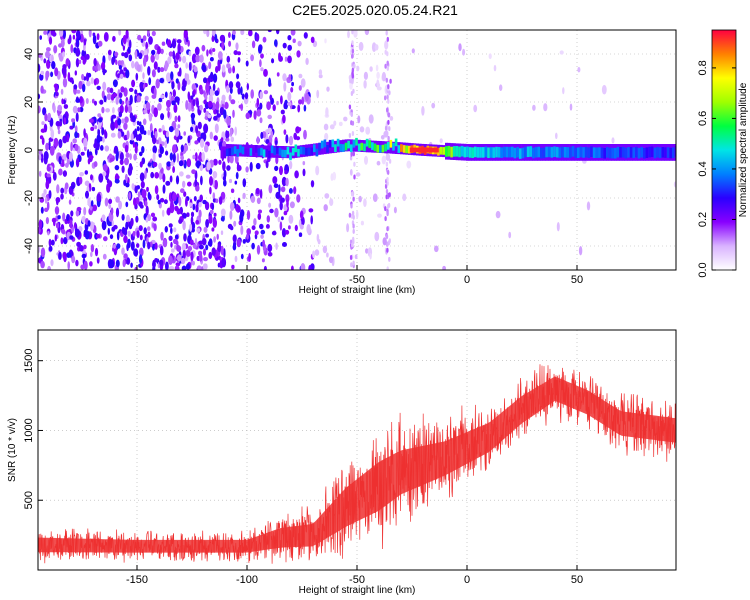 The height and width of the screenshot is (600, 750). I want to click on heatmap-y-axis-title: Frequency (Hz), so click(12, 150).